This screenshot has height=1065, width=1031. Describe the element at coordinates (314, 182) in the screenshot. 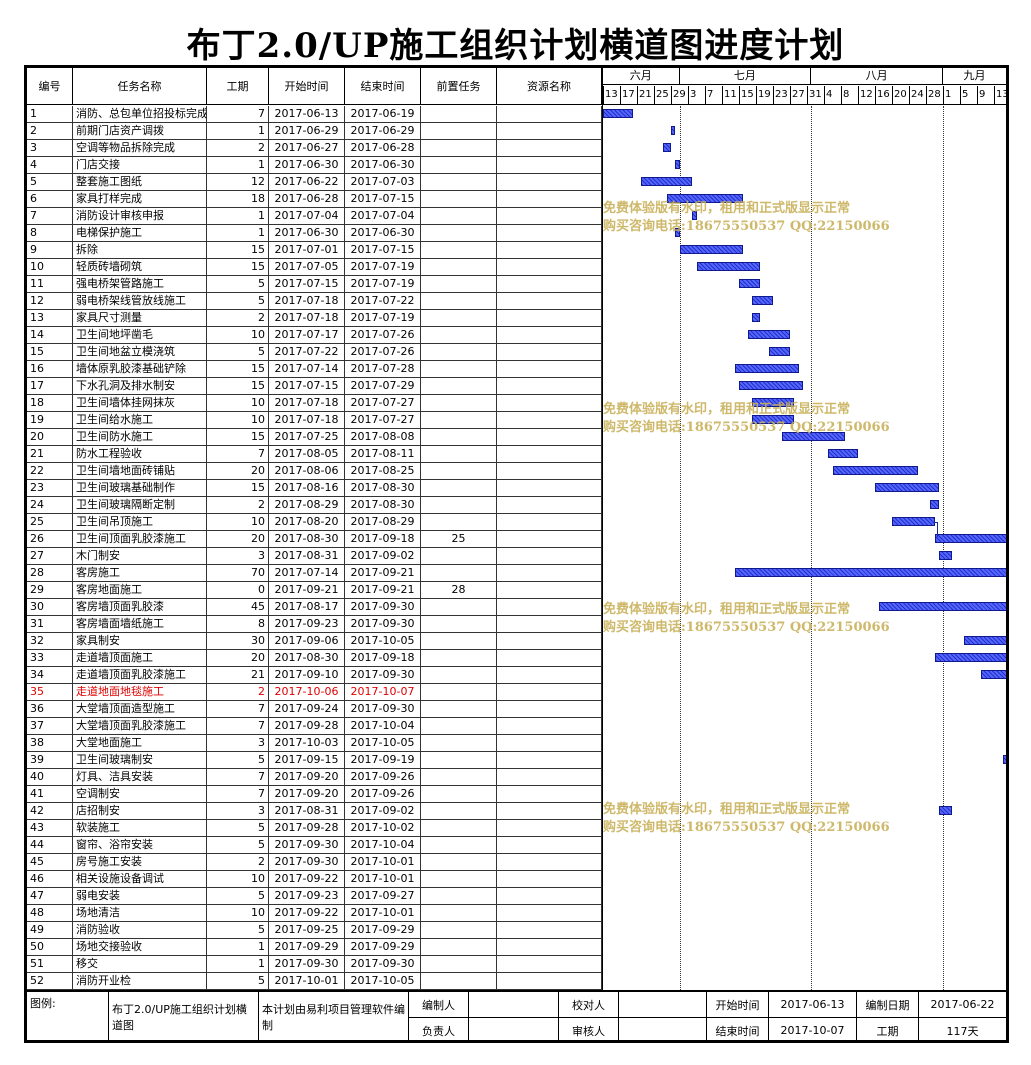

I see `table-row: 5 整套施工图纸 12 2017-06-22 2017-07-03` at that location.